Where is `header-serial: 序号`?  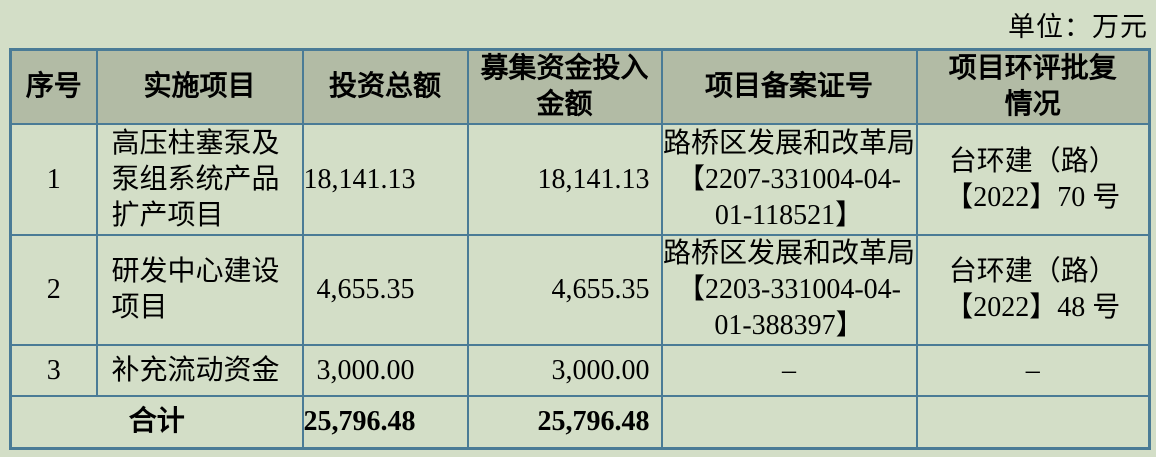 header-serial: 序号 is located at coordinates (53, 86).